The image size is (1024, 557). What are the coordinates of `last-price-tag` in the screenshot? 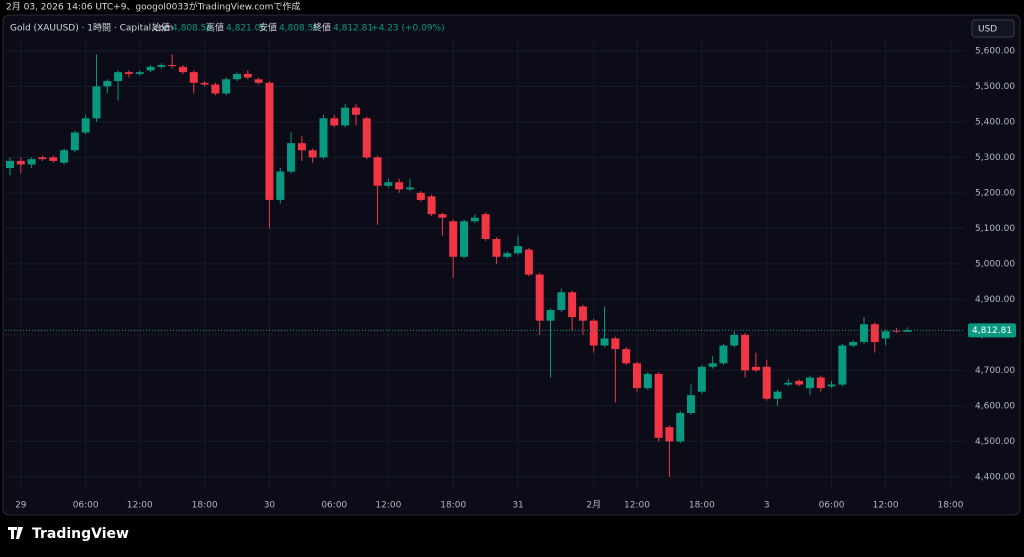 It's located at (992, 330).